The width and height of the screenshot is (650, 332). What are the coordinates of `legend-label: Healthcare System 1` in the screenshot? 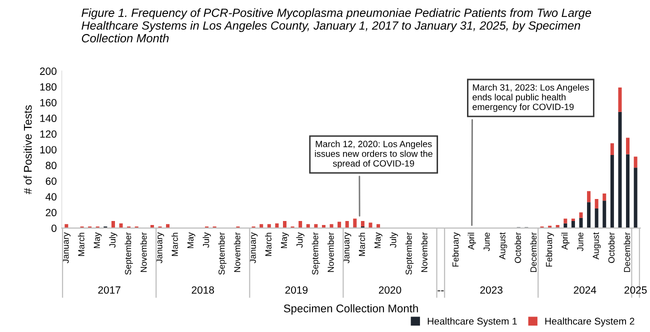 It's located at (472, 322).